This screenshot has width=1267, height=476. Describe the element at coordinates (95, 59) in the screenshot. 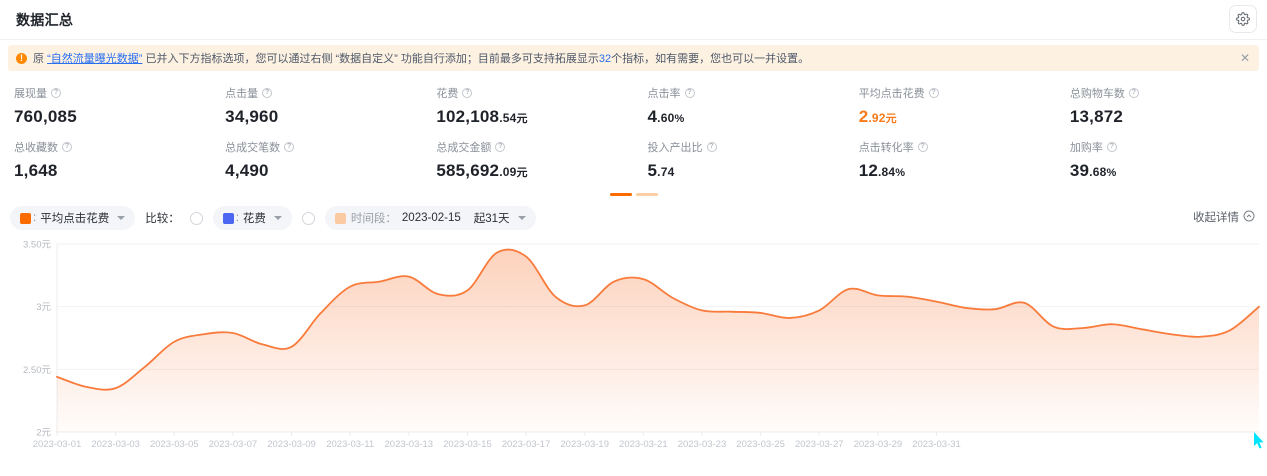

I see `notice-link: “自然流量曝光数据”` at that location.